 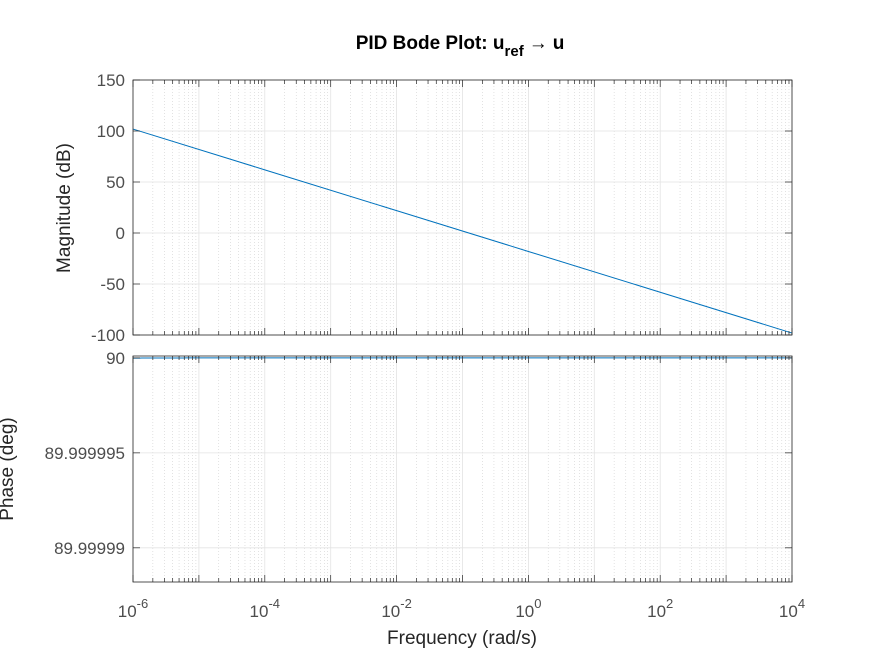 I want to click on phase-ytick-label: 89.999995, so click(x=85, y=453).